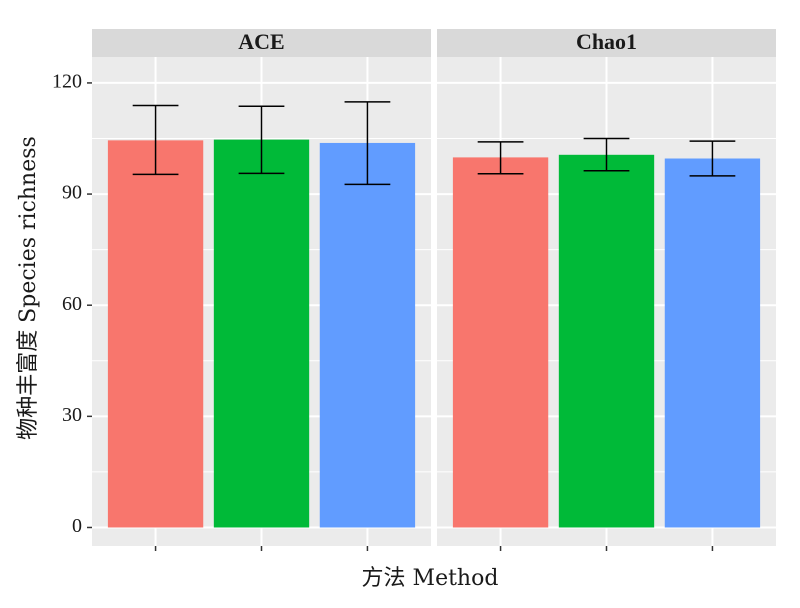  I want to click on y-axis-title: 物种丰富度 Species richness, so click(28, 288).